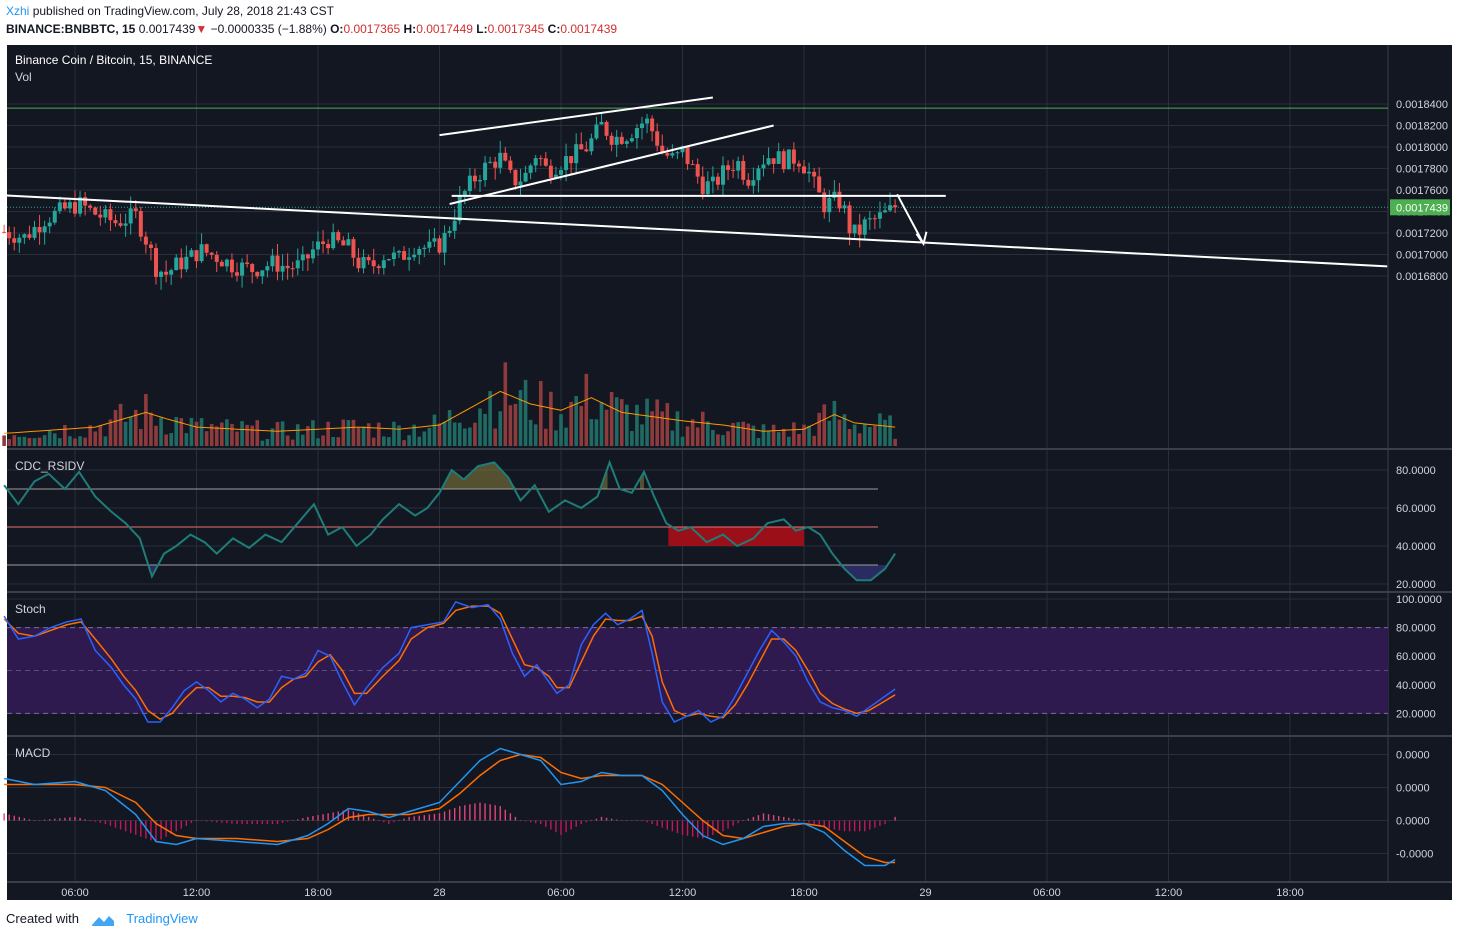 This screenshot has height=937, width=1458. What do you see at coordinates (162, 918) in the screenshot?
I see `tradingview-link: TradingView` at bounding box center [162, 918].